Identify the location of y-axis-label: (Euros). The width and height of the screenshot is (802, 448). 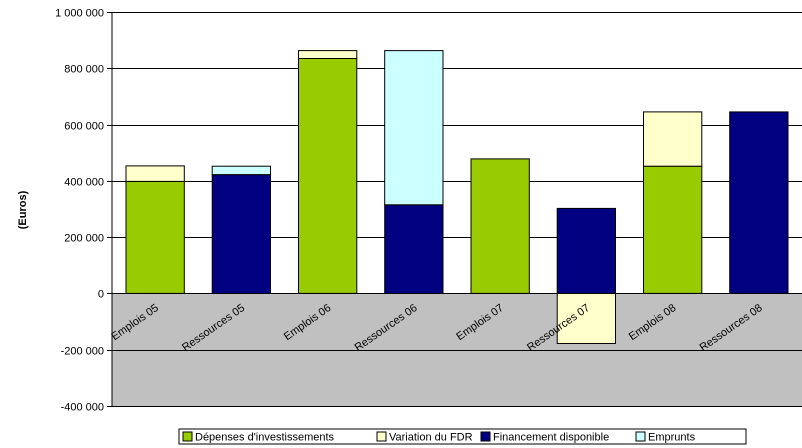
(23, 209).